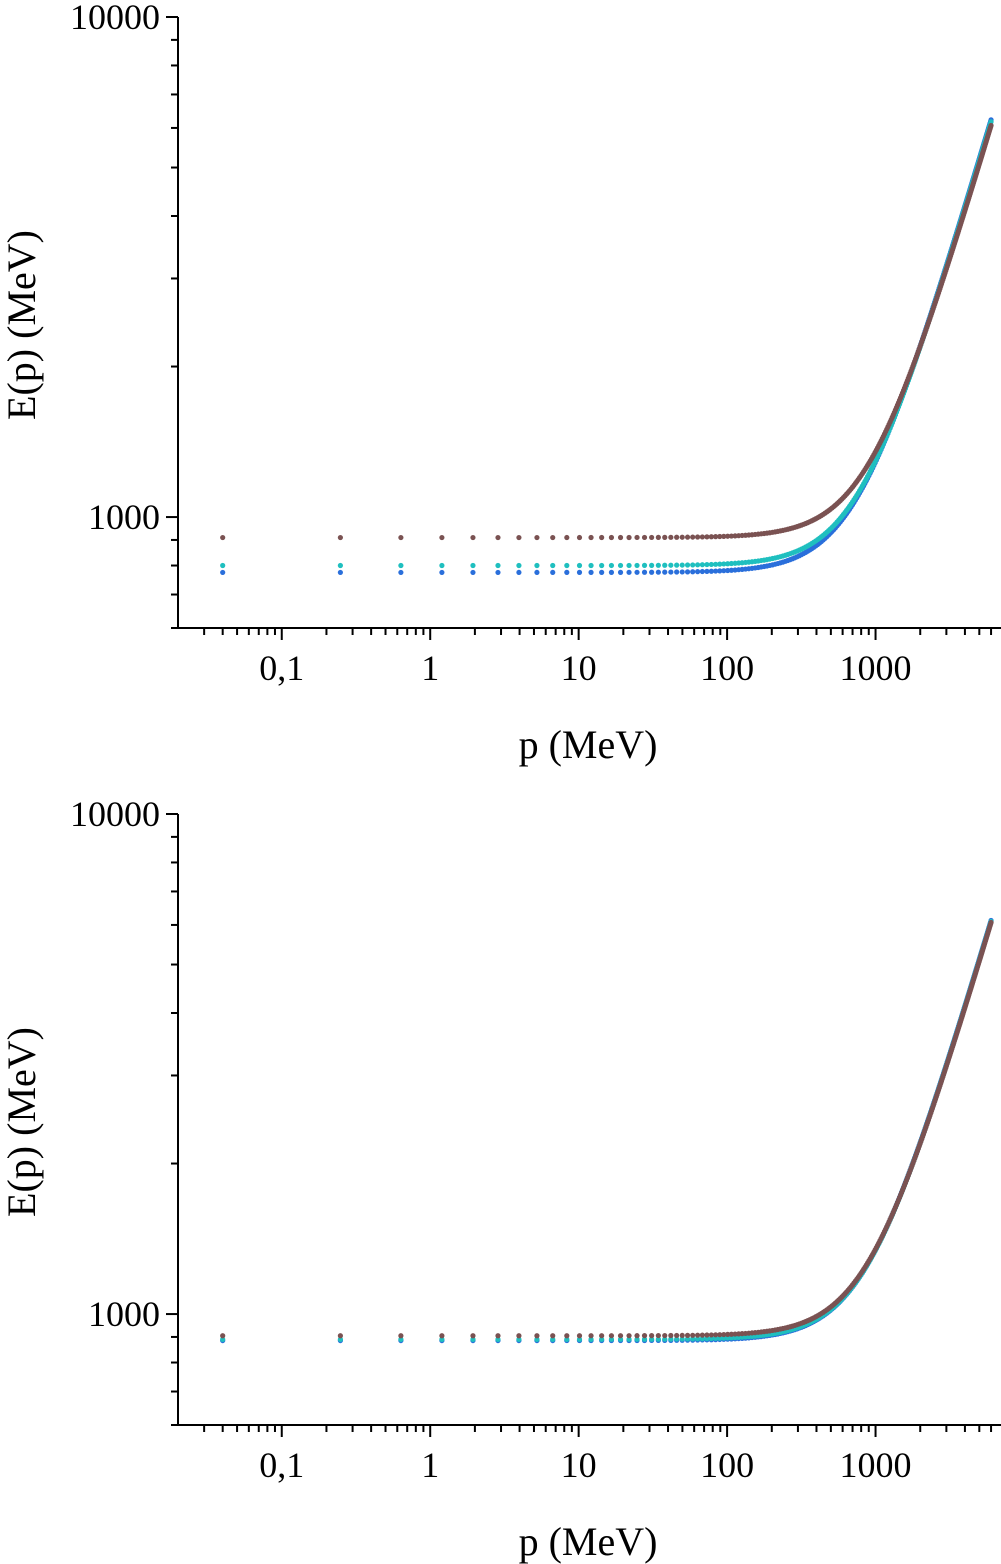 Image resolution: width=1001 pixels, height=1564 pixels. Describe the element at coordinates (22, 325) in the screenshot. I see `y-axis-label: E(p) (MeV)` at that location.